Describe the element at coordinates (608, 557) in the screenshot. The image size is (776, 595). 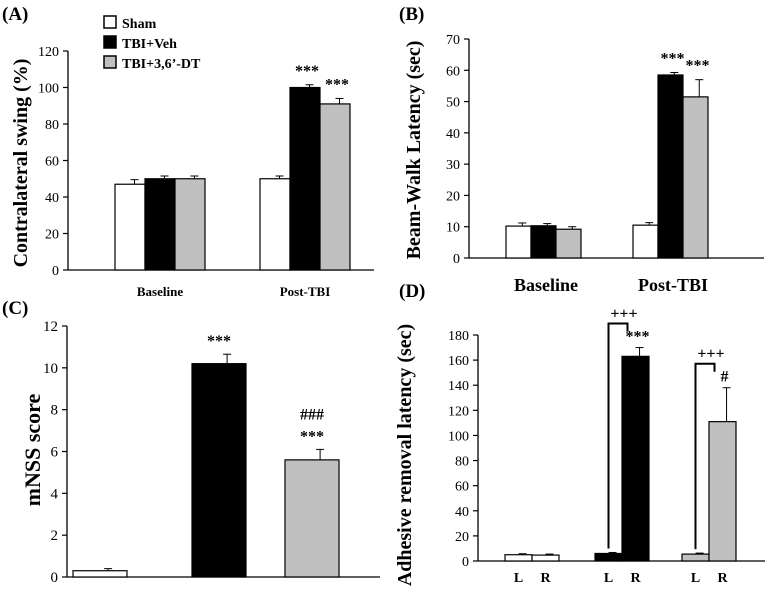
I see `bar-tbi-veh-l` at that location.